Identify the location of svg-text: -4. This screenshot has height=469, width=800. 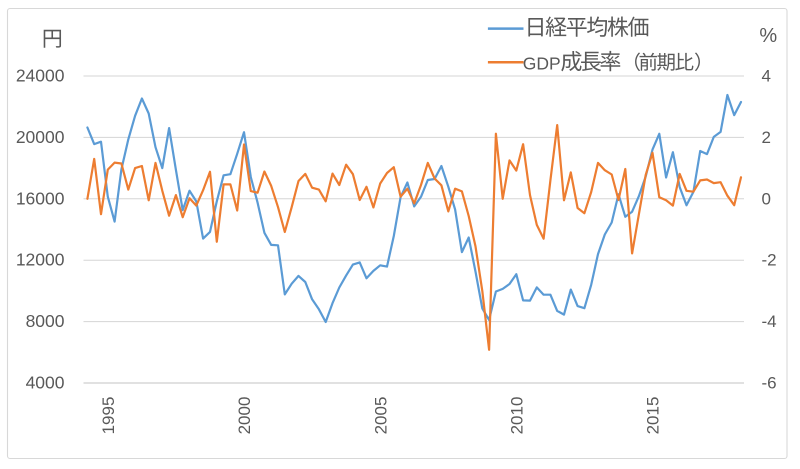
(769, 321).